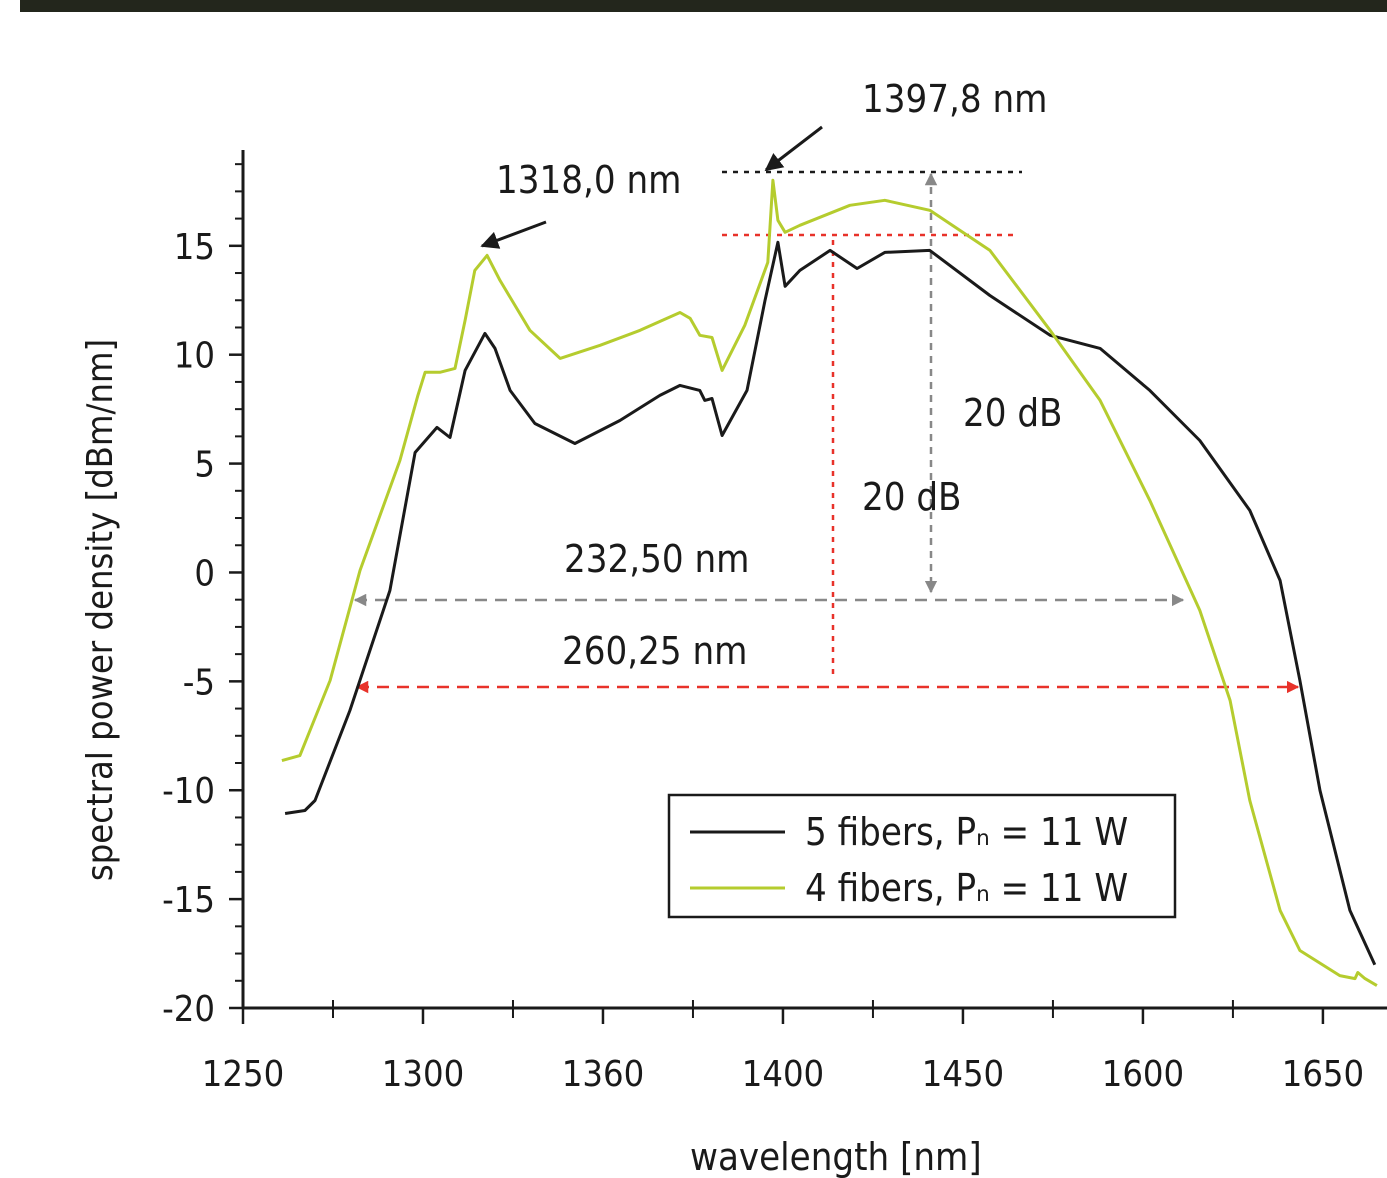 The width and height of the screenshot is (1387, 1178). Describe the element at coordinates (783, 1074) in the screenshot. I see `x-tick-label: 1400` at that location.